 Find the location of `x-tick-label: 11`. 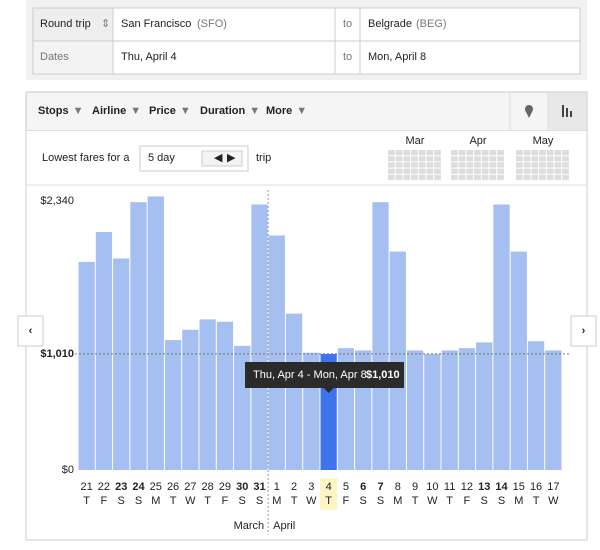

x-tick-label: 11 is located at coordinates (449, 487).